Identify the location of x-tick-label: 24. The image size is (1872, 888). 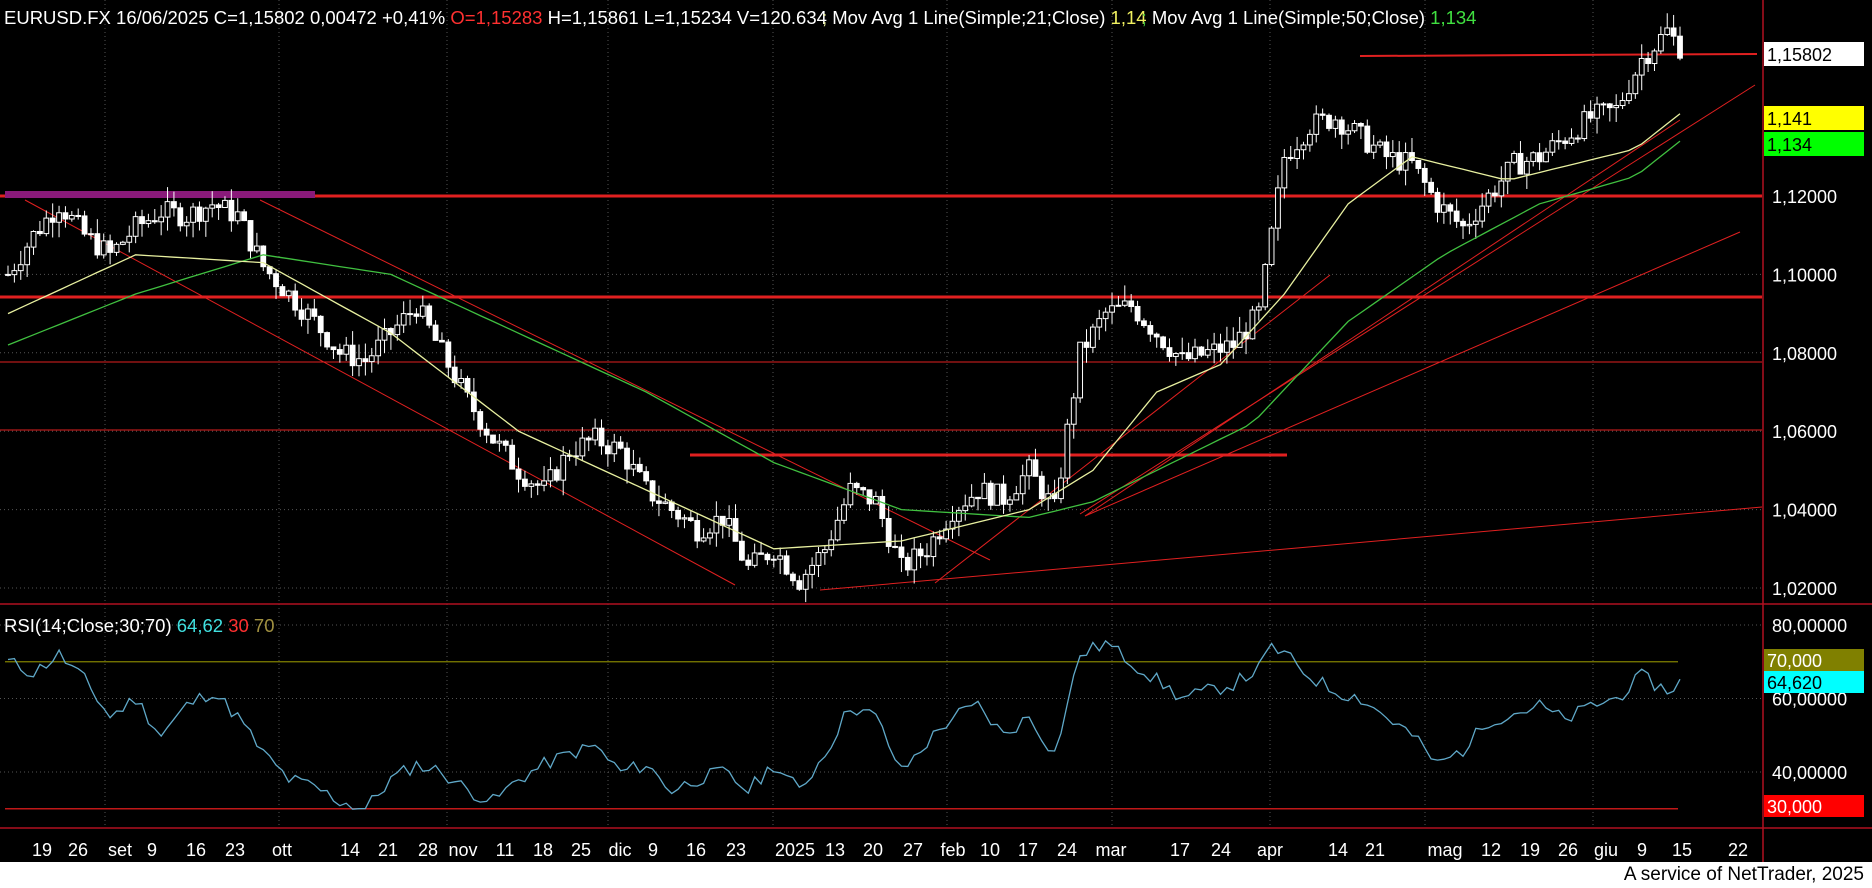
(1067, 850).